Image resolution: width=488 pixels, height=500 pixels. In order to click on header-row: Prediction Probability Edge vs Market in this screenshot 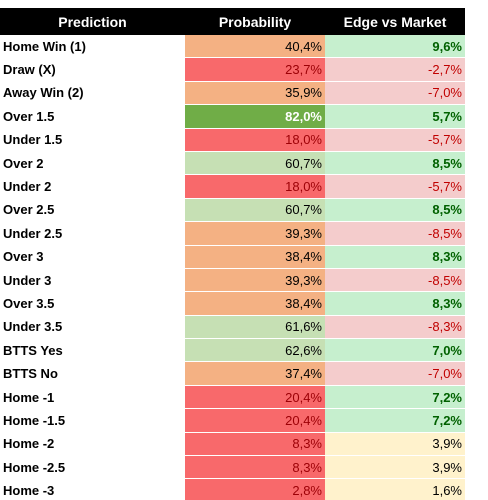, I will do `click(232, 21)`.